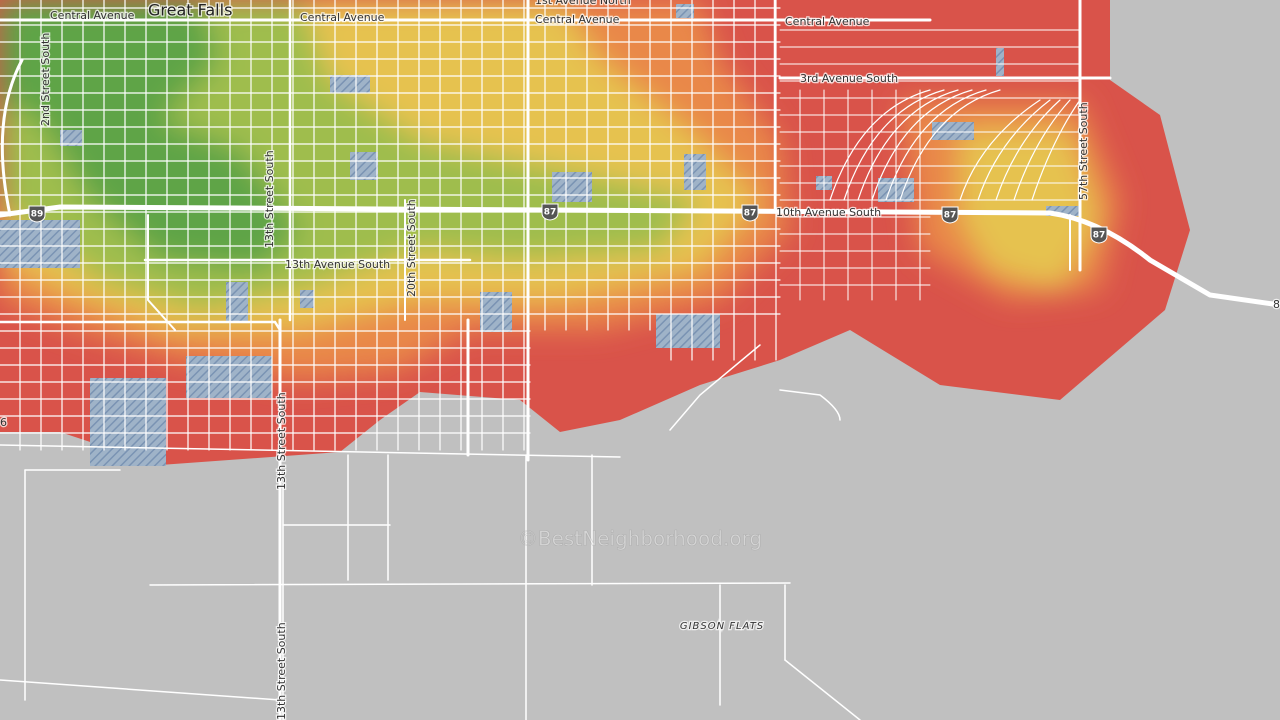 The image size is (1280, 720). Describe the element at coordinates (849, 78) in the screenshot. I see `street-label: 3rd Avenue South` at that location.